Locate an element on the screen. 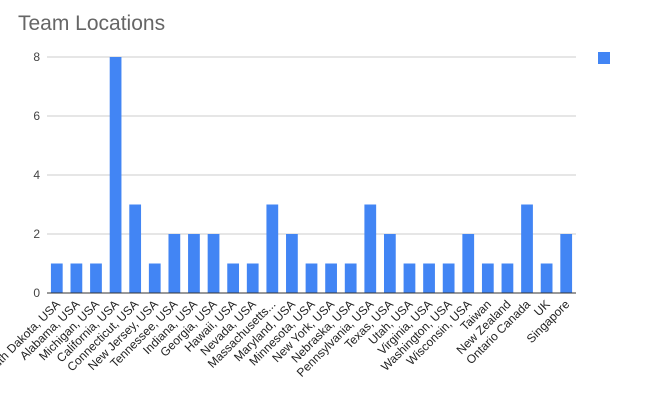 Image resolution: width=656 pixels, height=401 pixels. y-tick-label: 0 is located at coordinates (36, 293).